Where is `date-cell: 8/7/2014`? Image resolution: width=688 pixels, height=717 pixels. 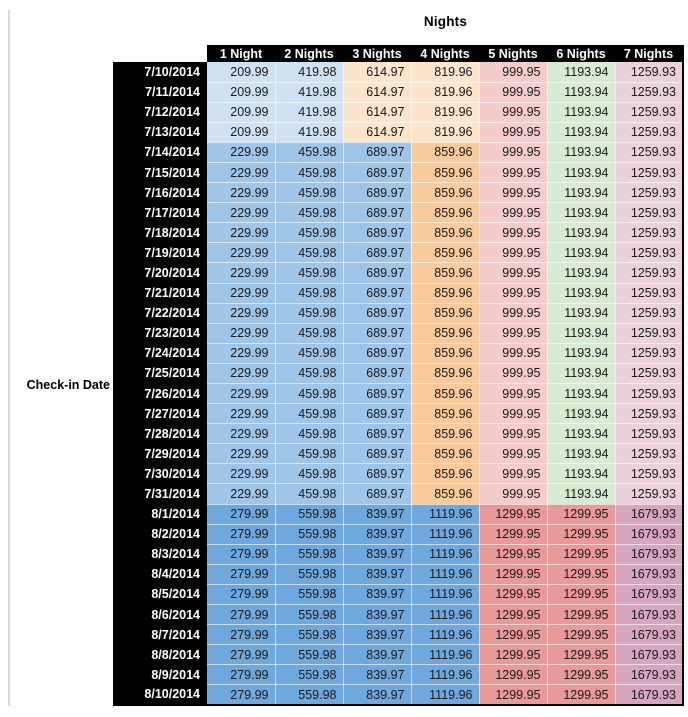
date-cell: 8/7/2014 is located at coordinates (160, 634).